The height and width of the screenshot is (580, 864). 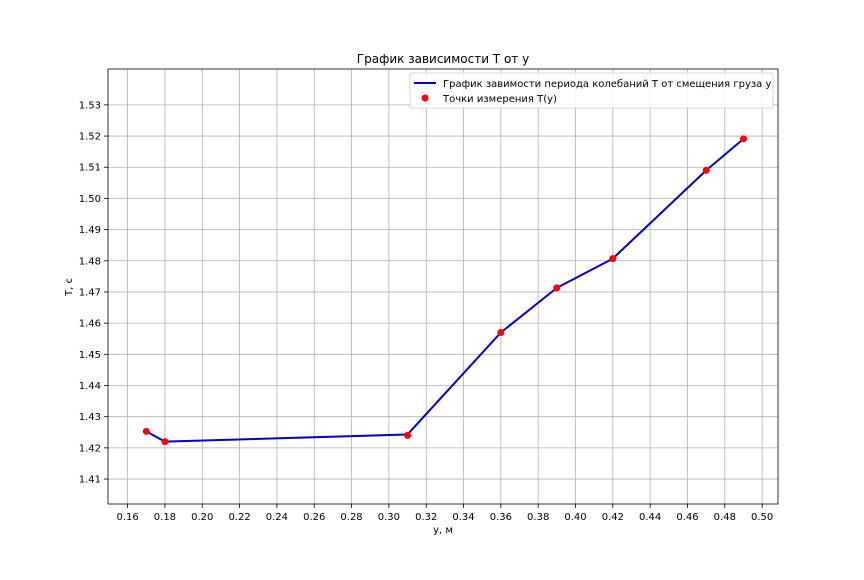 I want to click on legend-box, so click(x=591, y=90).